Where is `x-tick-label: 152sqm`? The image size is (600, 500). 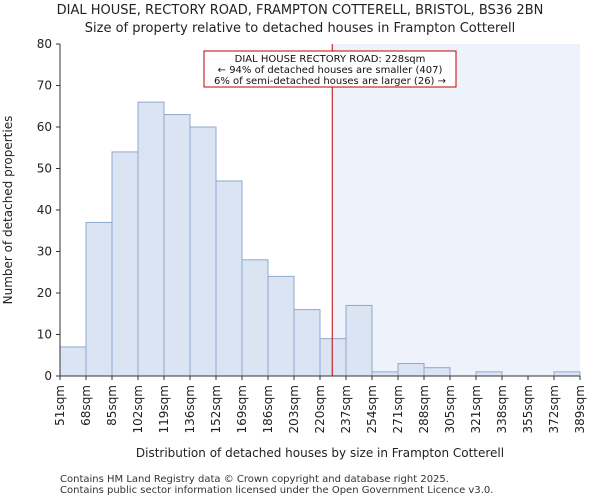 x-tick-label: 152sqm is located at coordinates (216, 409).